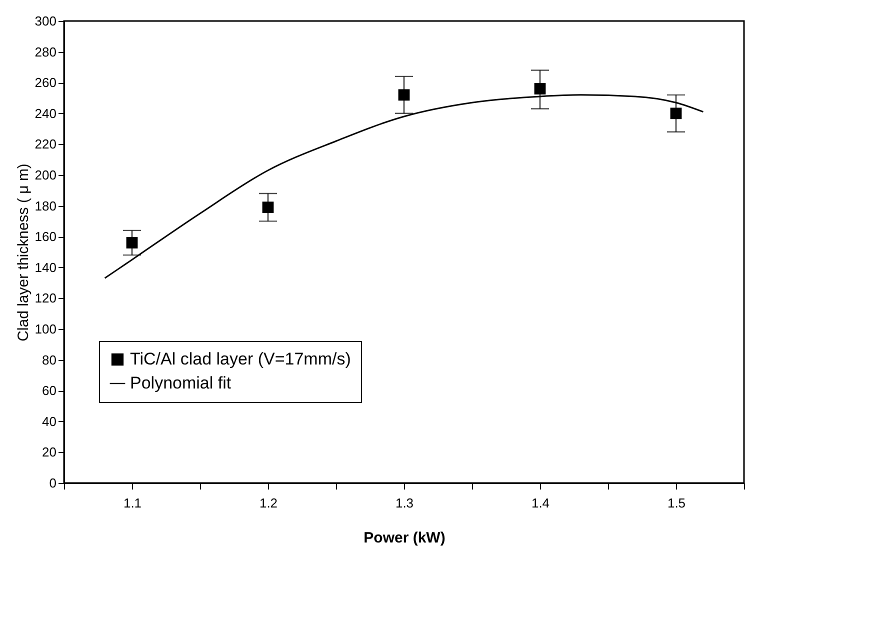  What do you see at coordinates (45, 175) in the screenshot?
I see `y-tick-label: 200` at bounding box center [45, 175].